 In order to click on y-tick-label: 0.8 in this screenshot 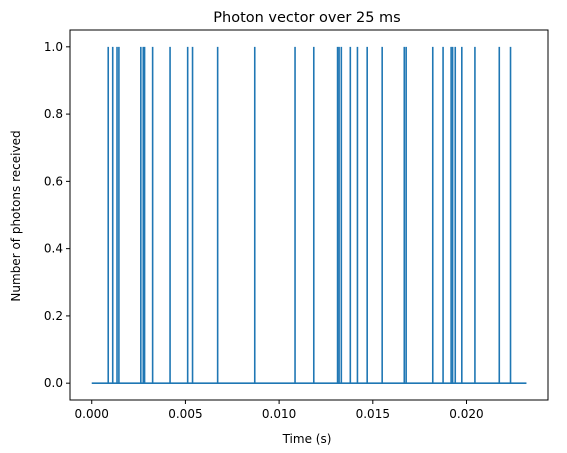, I will do `click(53, 114)`.